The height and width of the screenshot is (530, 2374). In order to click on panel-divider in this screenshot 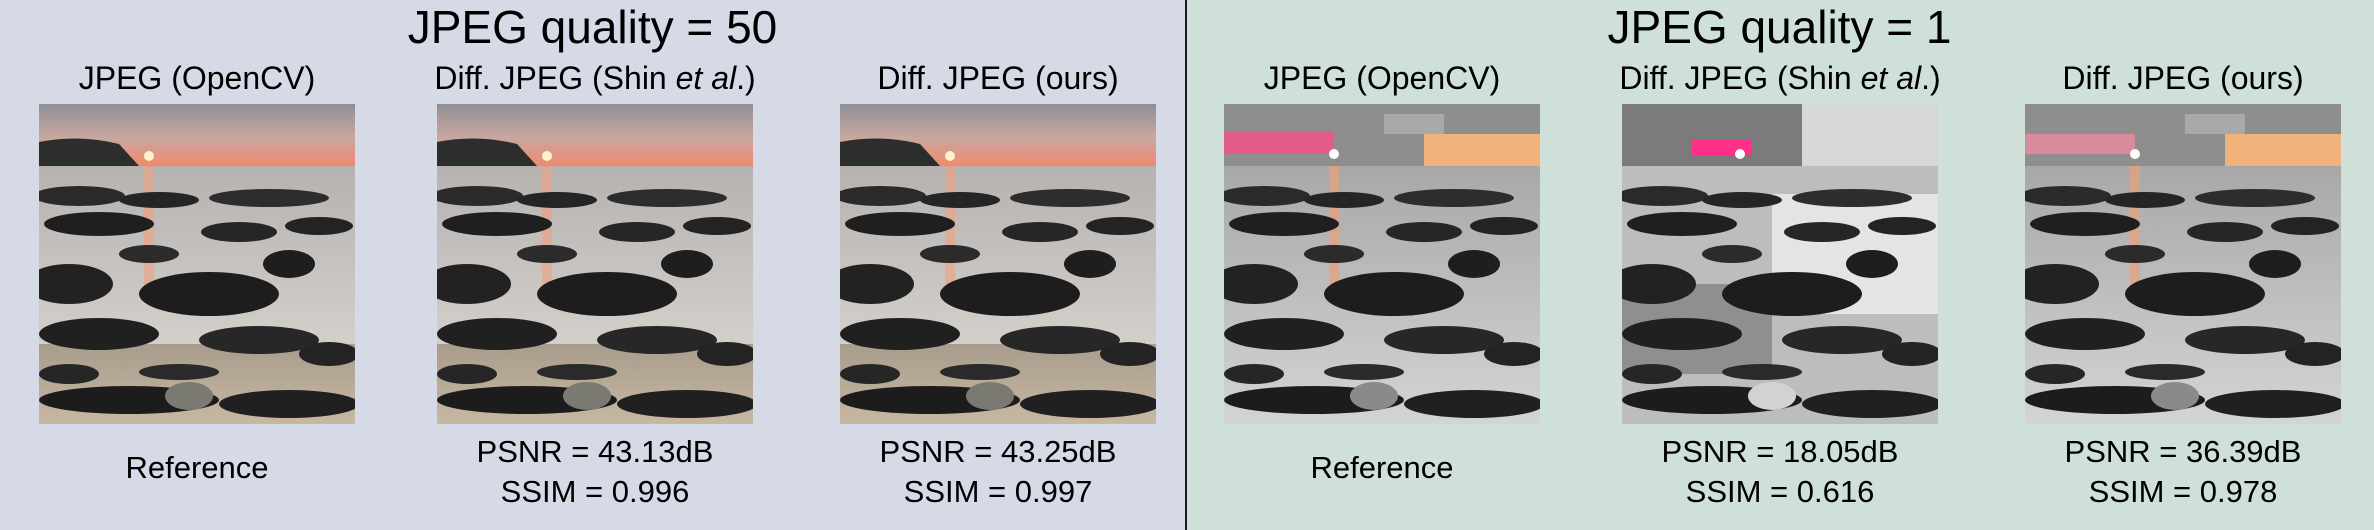, I will do `click(1186, 265)`.